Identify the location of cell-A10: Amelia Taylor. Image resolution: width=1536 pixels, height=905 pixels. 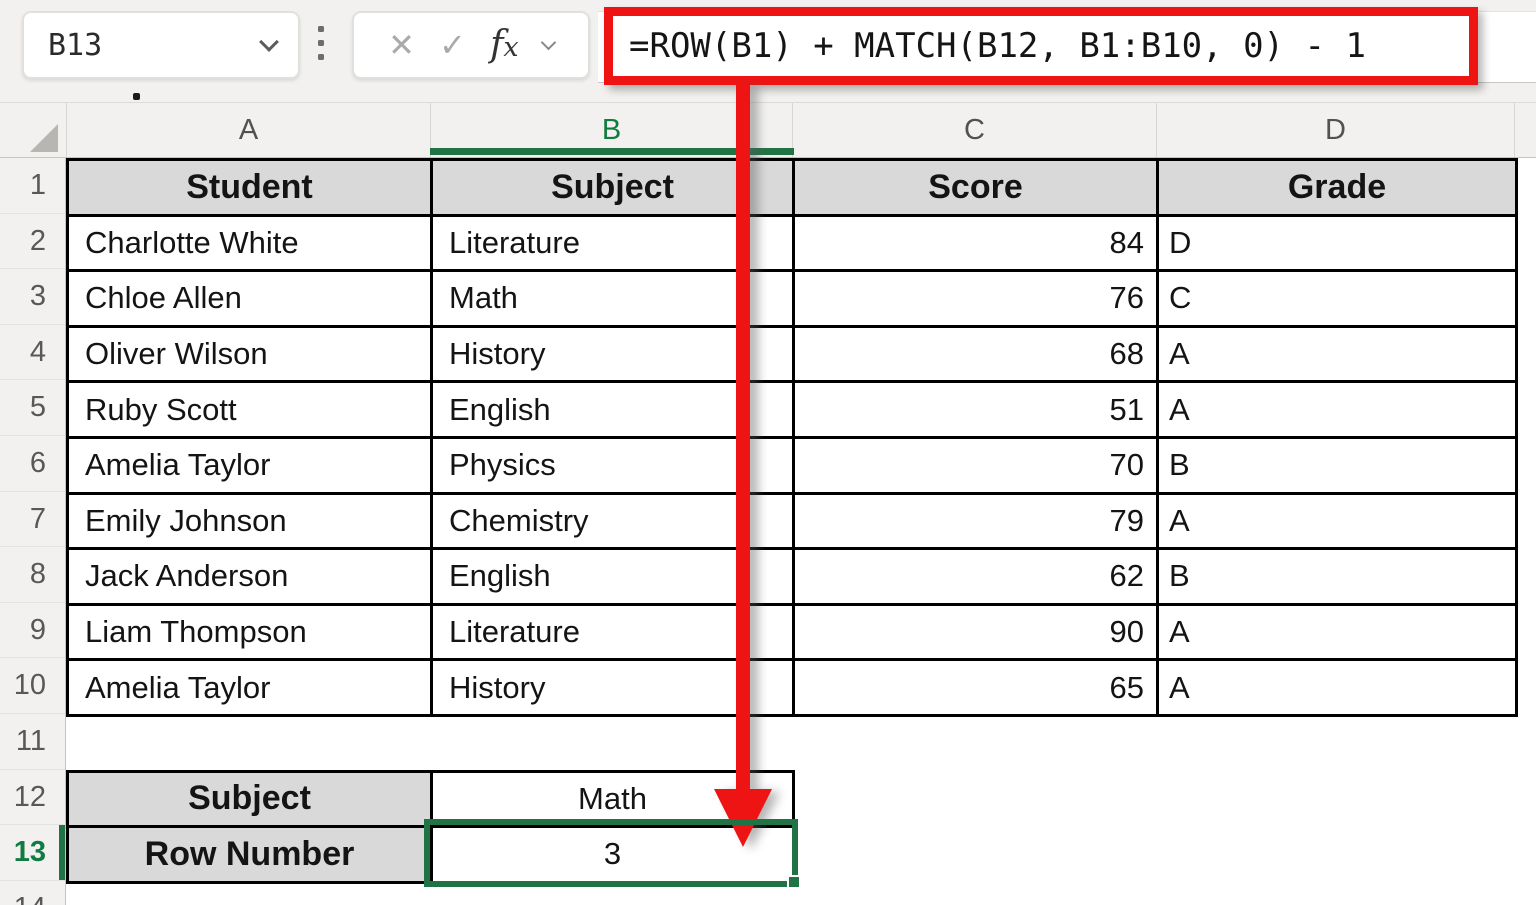
(251, 689).